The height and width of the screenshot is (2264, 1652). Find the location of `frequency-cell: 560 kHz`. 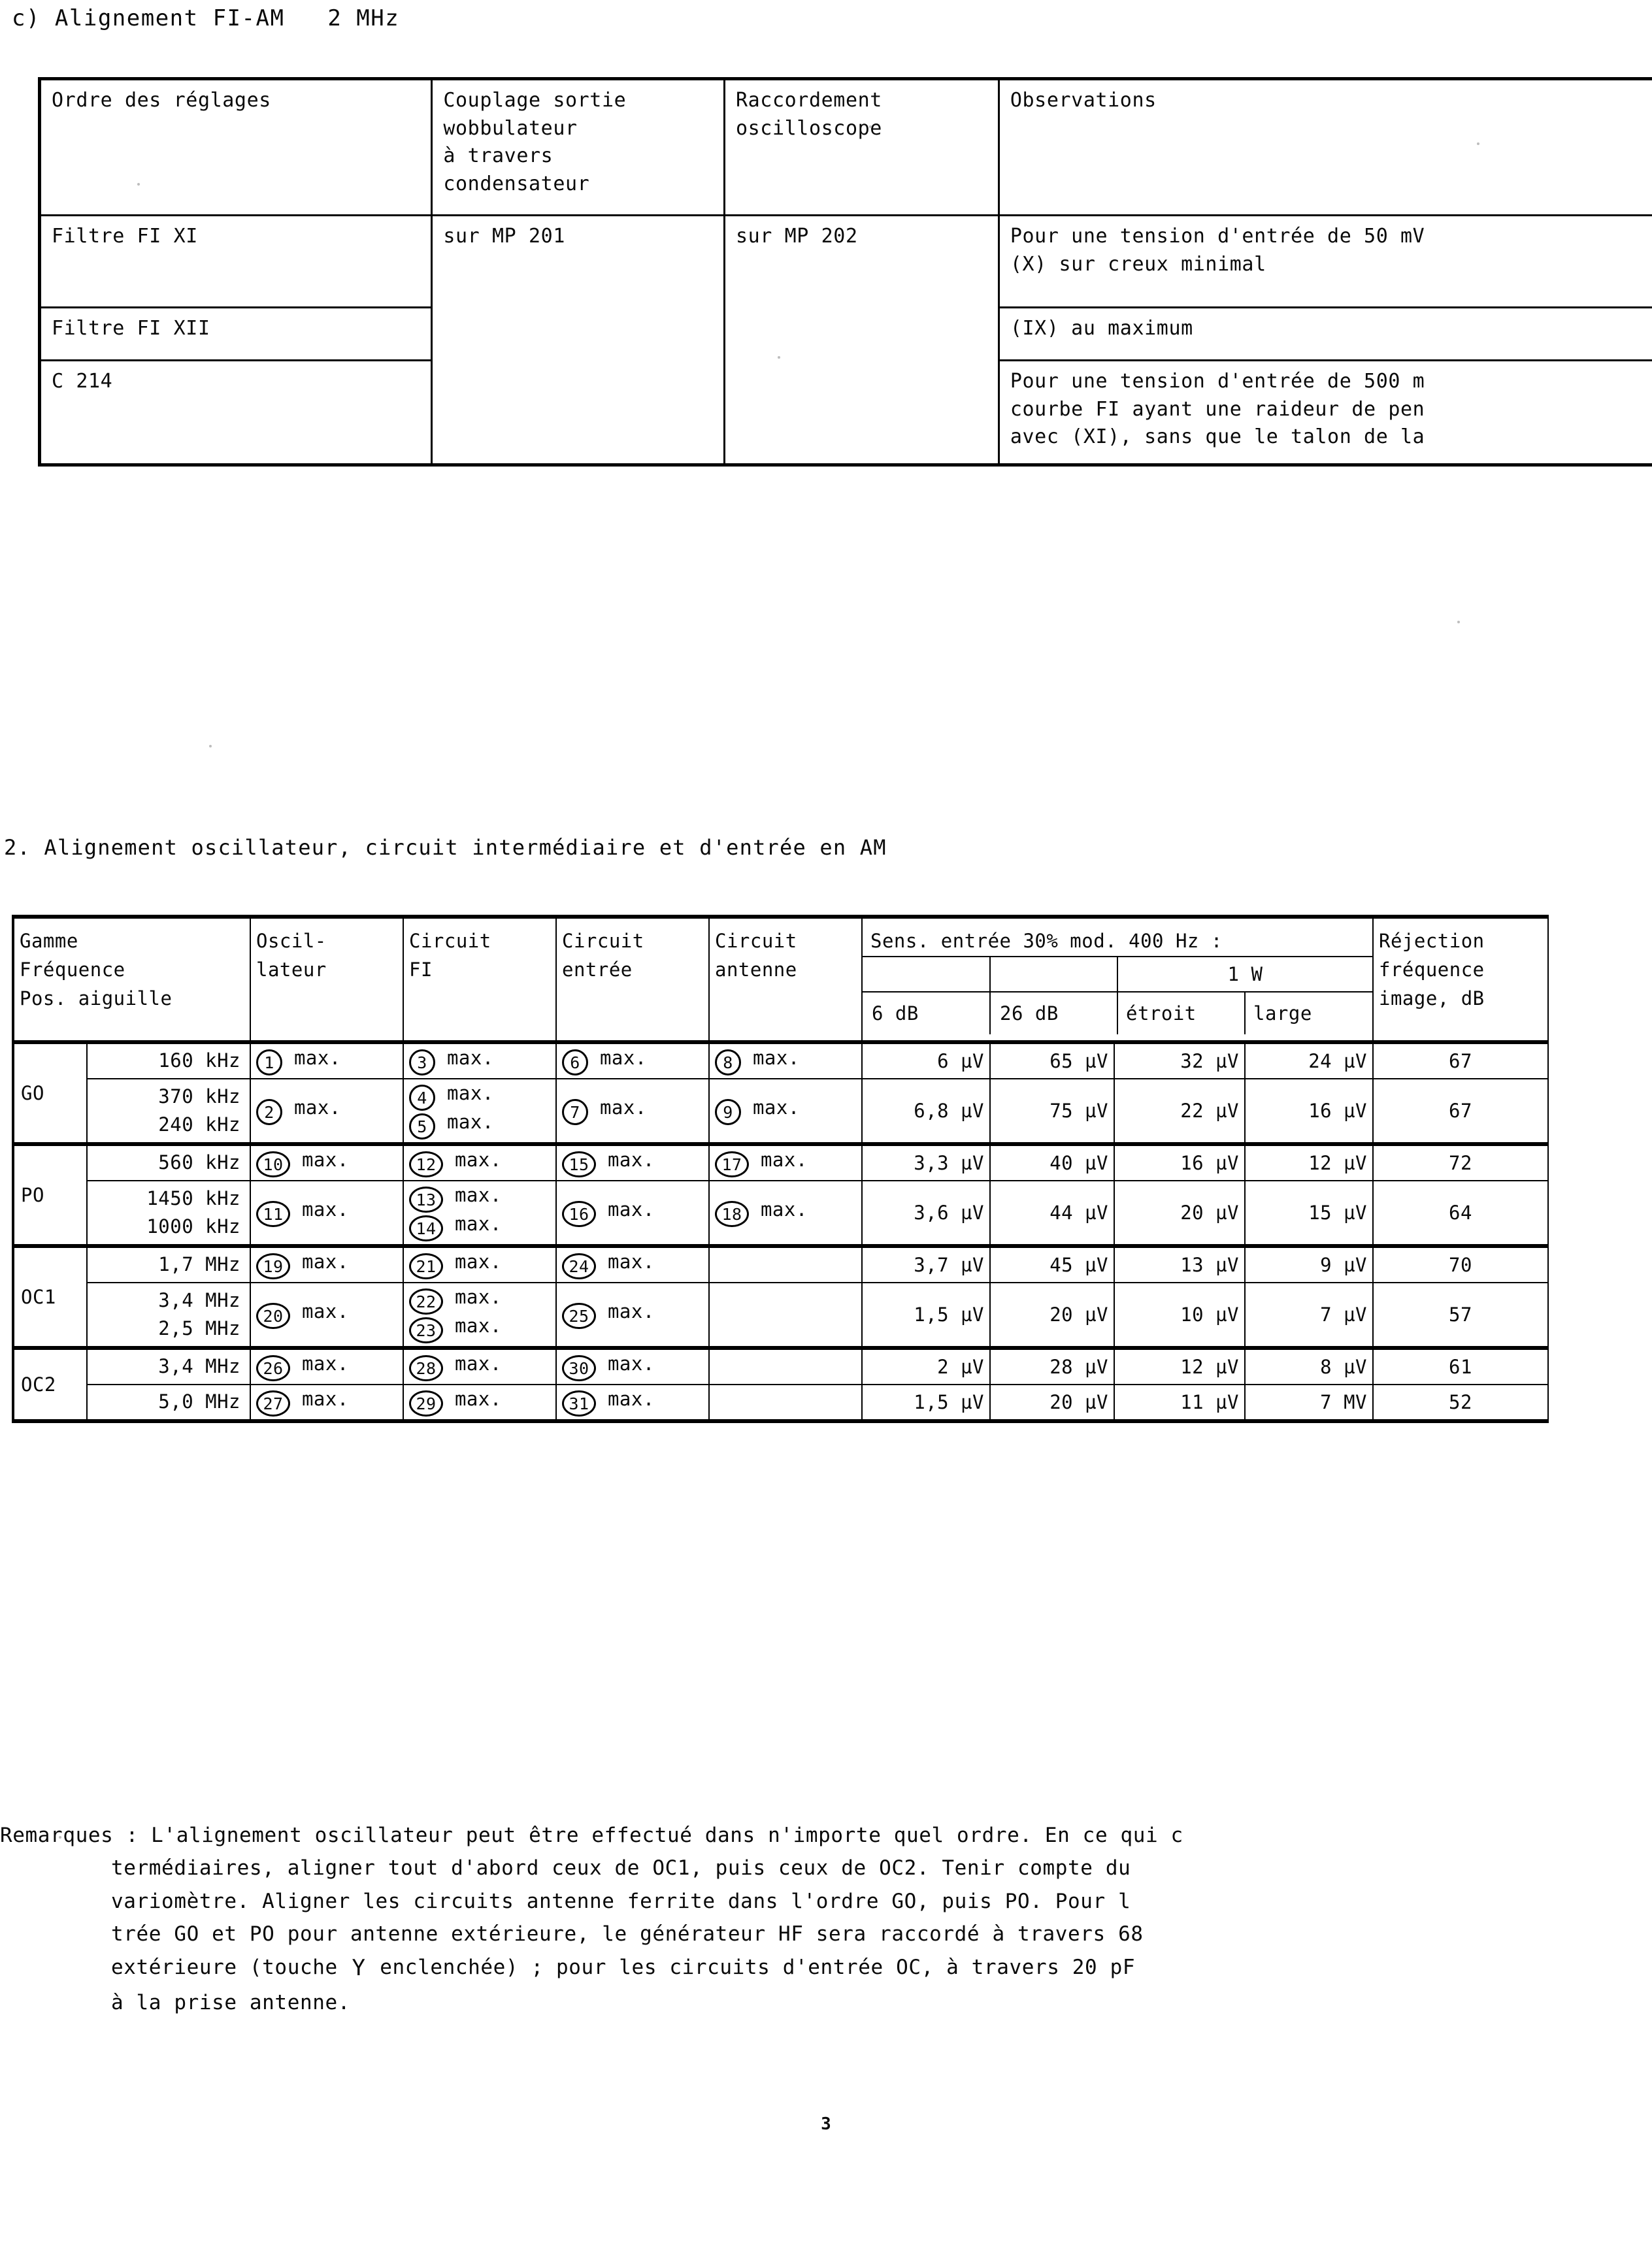

frequency-cell: 560 kHz is located at coordinates (169, 1162).